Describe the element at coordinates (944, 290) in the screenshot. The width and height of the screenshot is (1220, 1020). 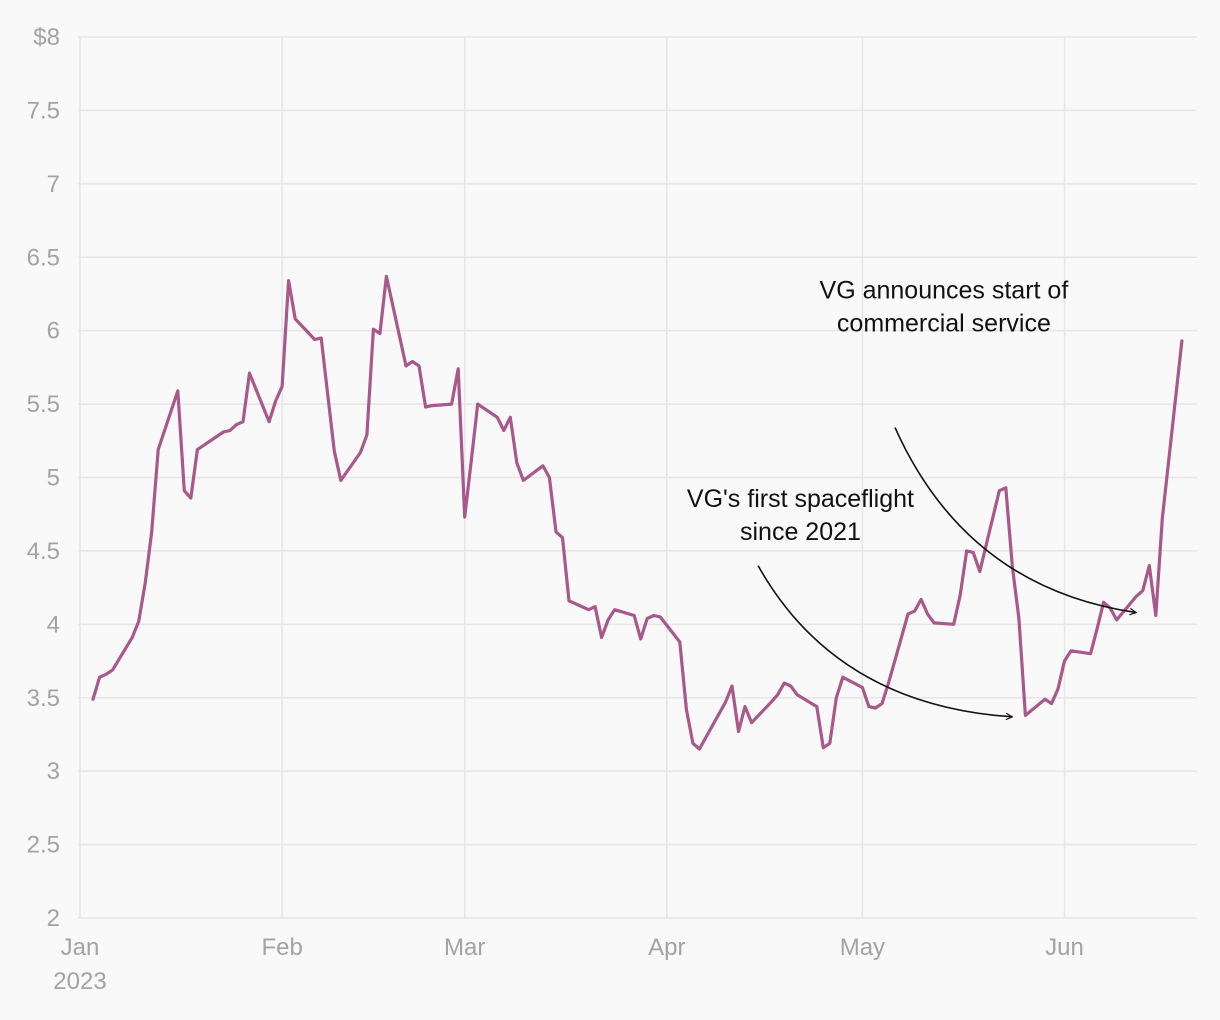
I see `annotation-text: VG announces start of` at that location.